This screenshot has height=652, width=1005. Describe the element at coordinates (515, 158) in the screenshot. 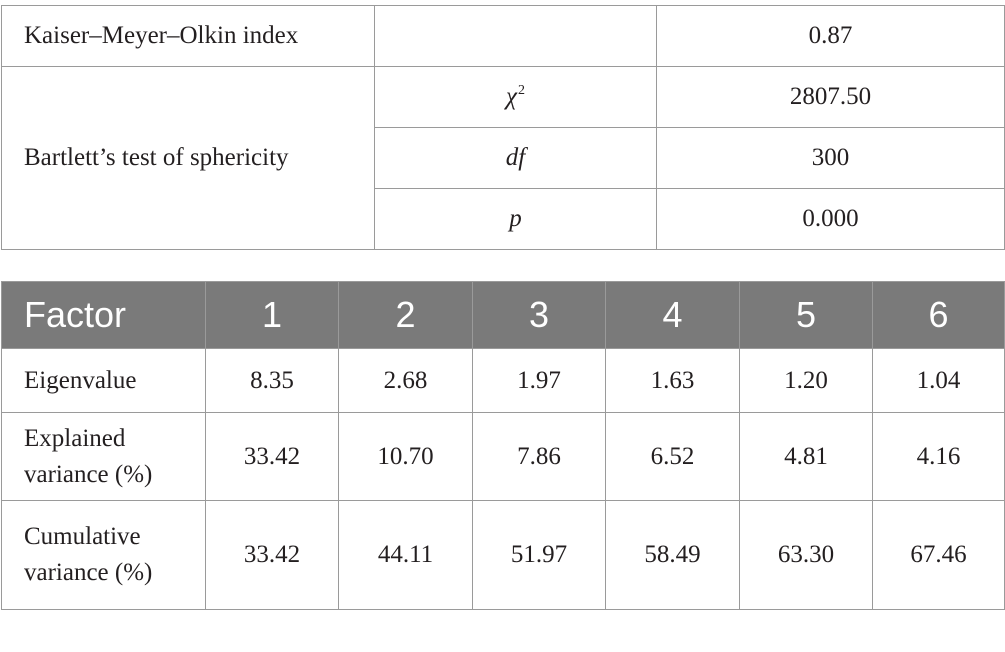

I see `df-stat: df` at that location.